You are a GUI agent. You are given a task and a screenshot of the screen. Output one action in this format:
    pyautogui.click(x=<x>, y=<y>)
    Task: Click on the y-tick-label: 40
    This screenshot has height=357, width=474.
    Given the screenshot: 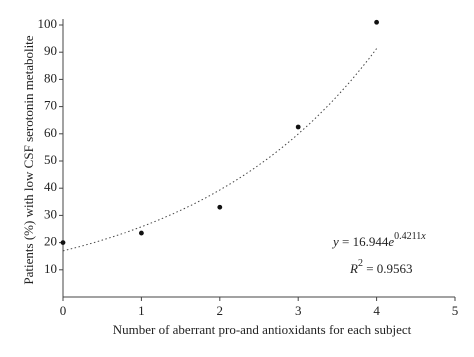 What is the action you would take?
    pyautogui.click(x=50, y=186)
    